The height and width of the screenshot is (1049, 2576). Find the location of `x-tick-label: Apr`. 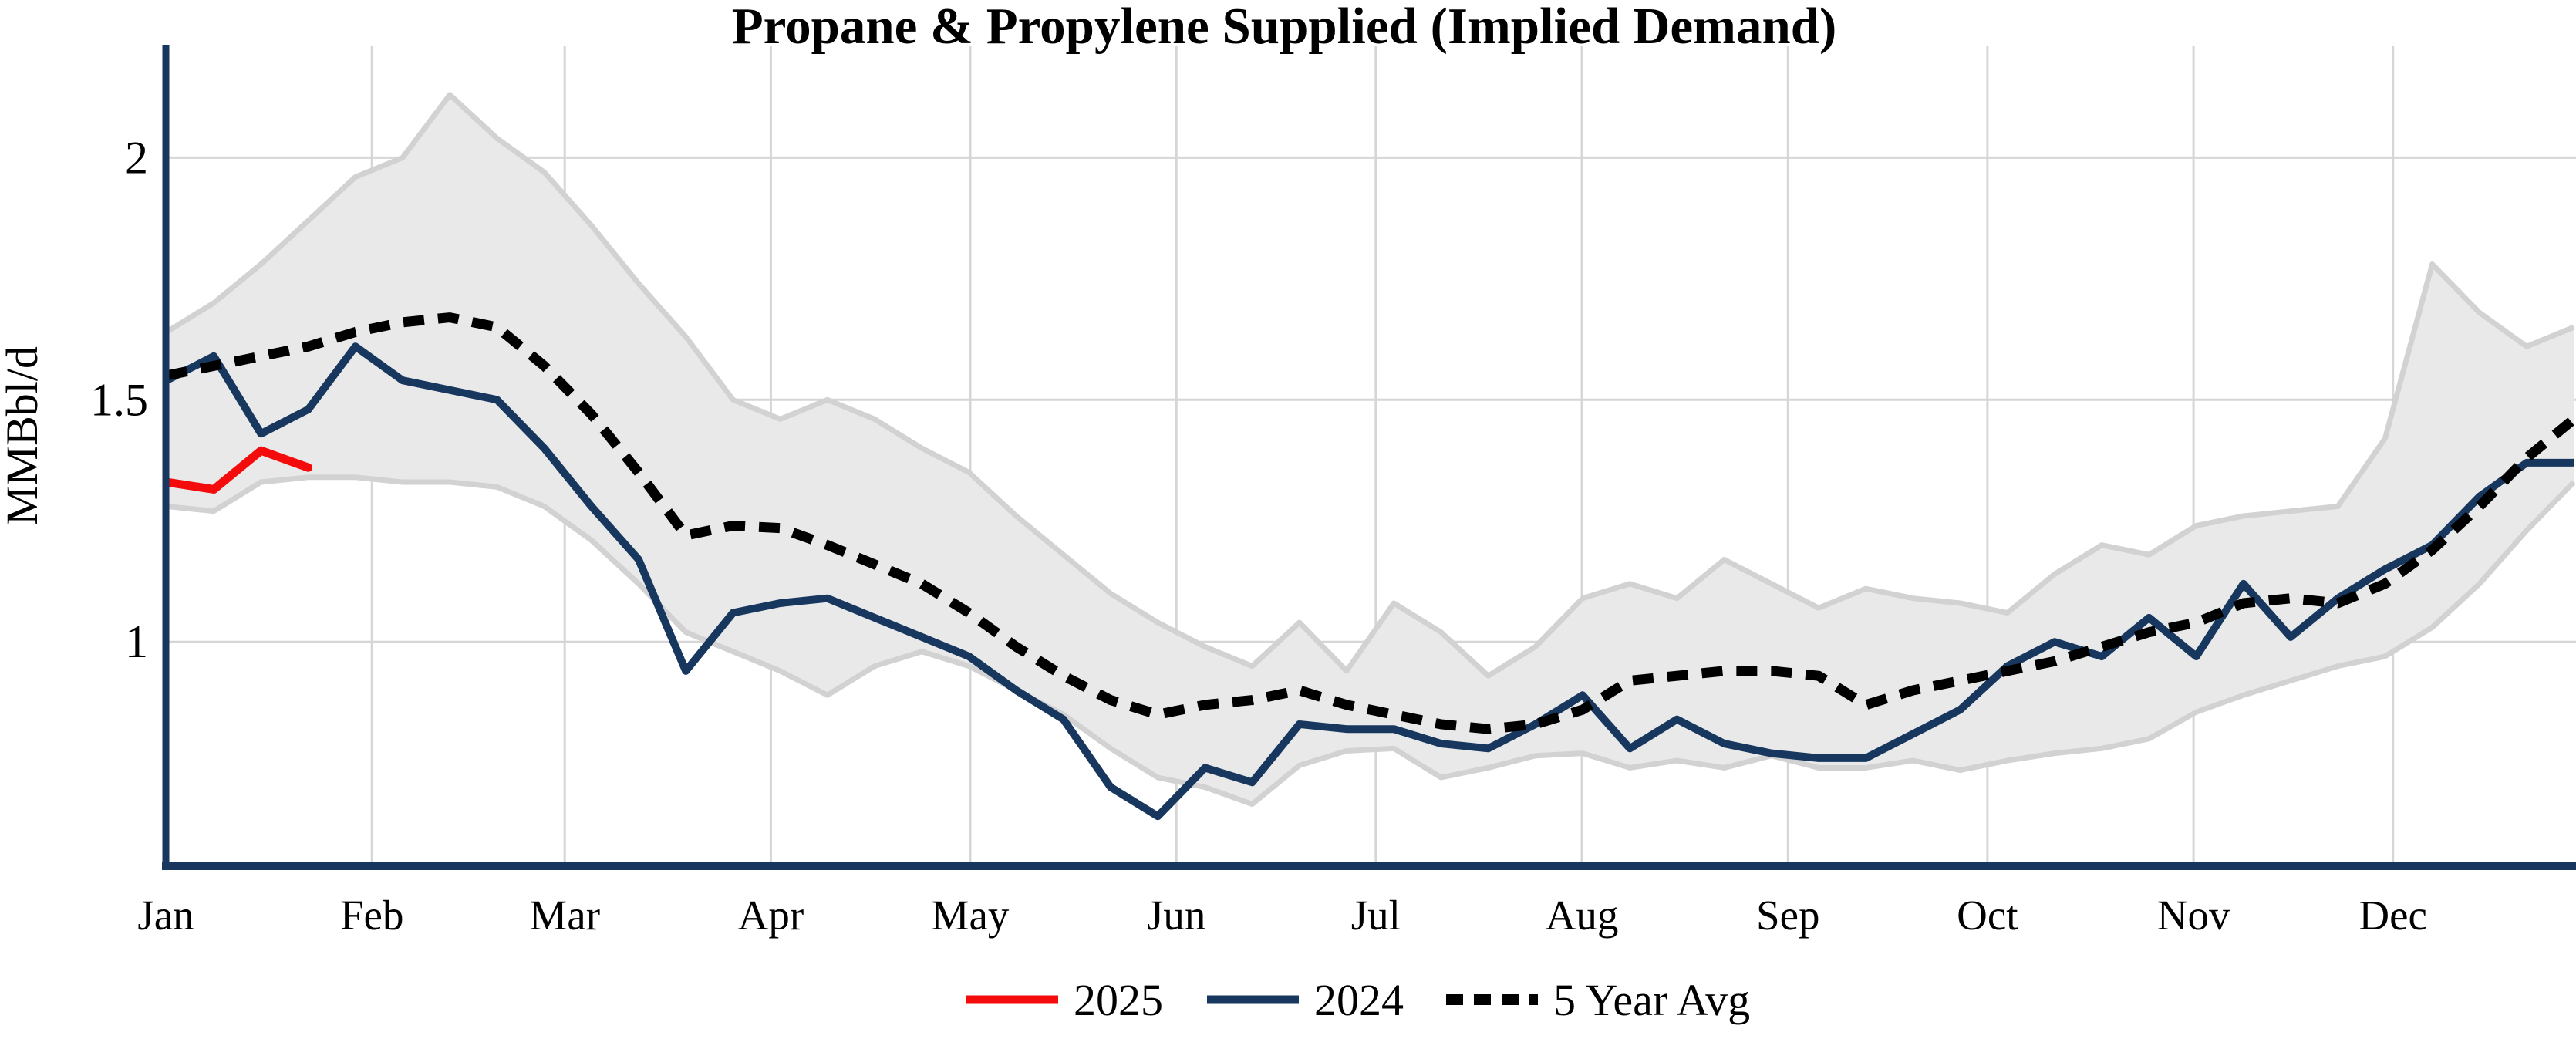

x-tick-label: Apr is located at coordinates (771, 915).